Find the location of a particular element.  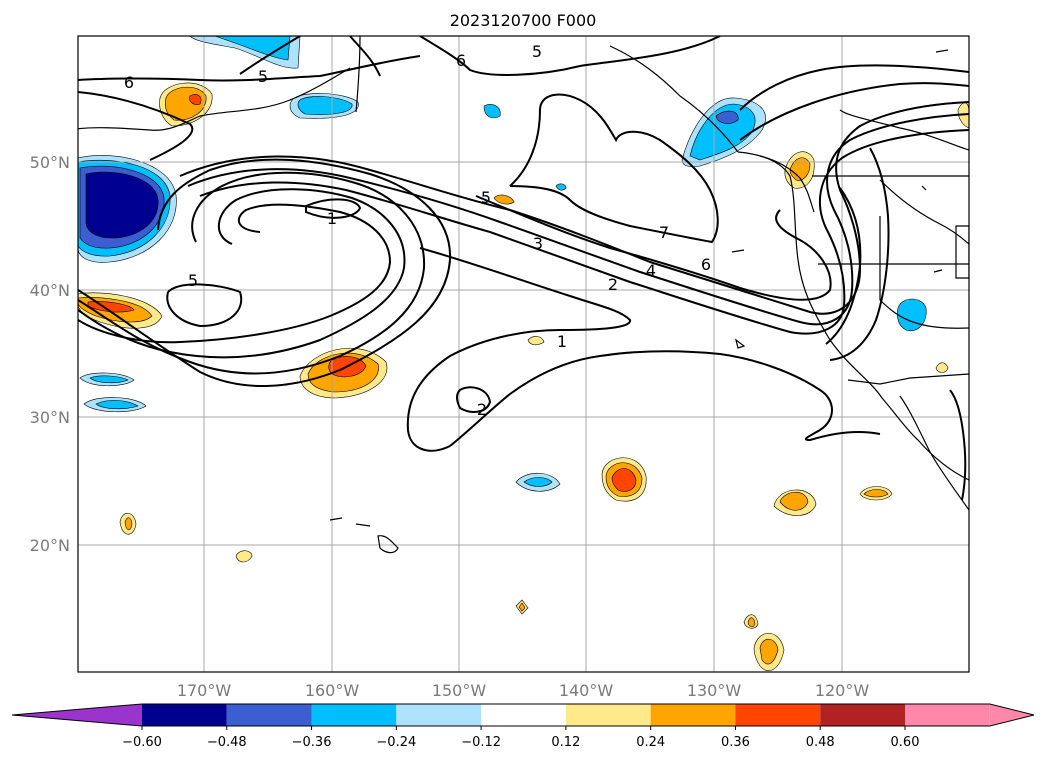

colorbar-tick-label: 0.36 is located at coordinates (735, 742).